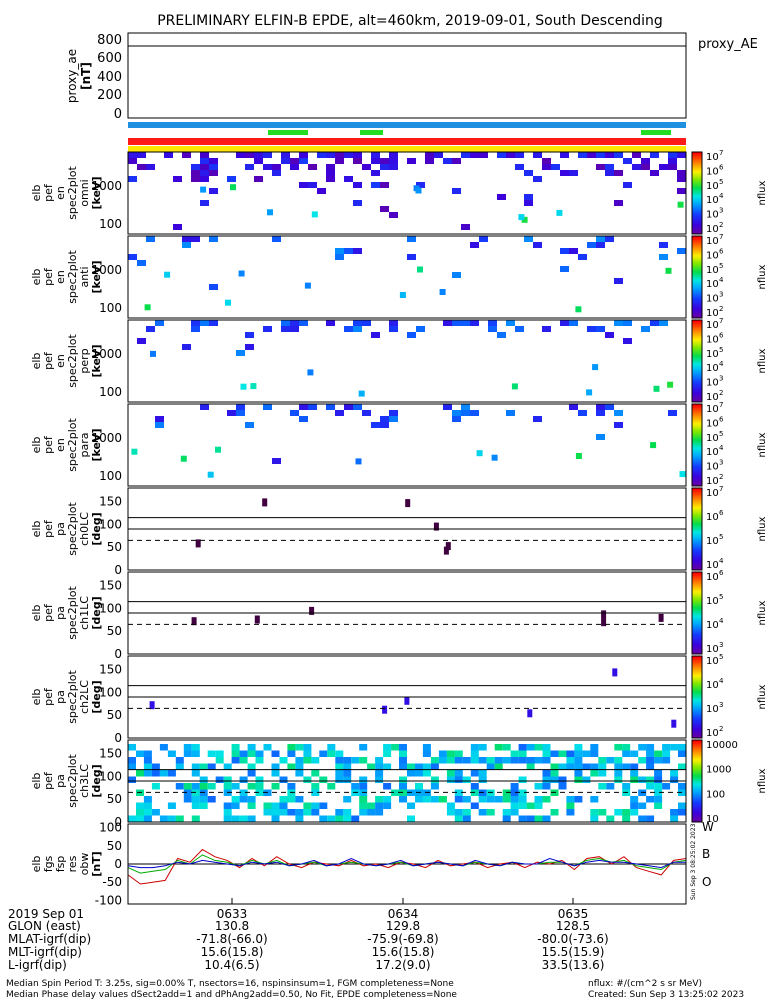 The image size is (775, 1000). What do you see at coordinates (573, 926) in the screenshot?
I see `xrow-value: 128.5` at bounding box center [573, 926].